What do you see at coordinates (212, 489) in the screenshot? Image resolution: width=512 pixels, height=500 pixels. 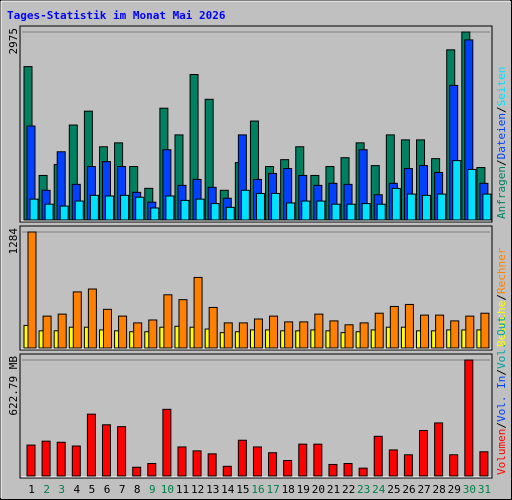 I see `x-tick-label: 13` at bounding box center [212, 489].